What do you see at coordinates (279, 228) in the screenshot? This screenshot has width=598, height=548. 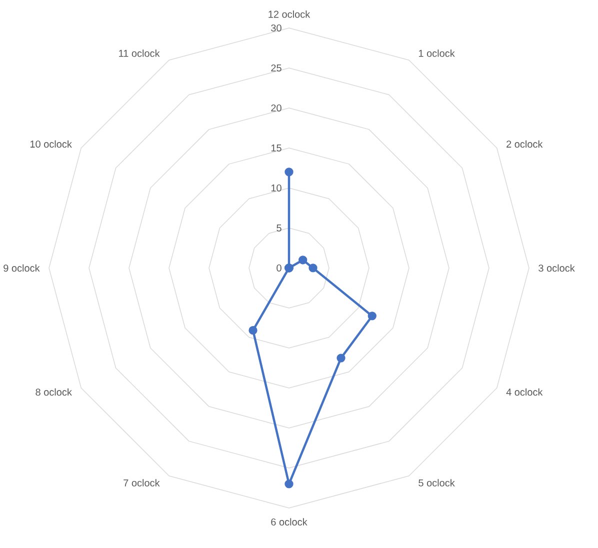 I see `y-tick-label: 5` at bounding box center [279, 228].